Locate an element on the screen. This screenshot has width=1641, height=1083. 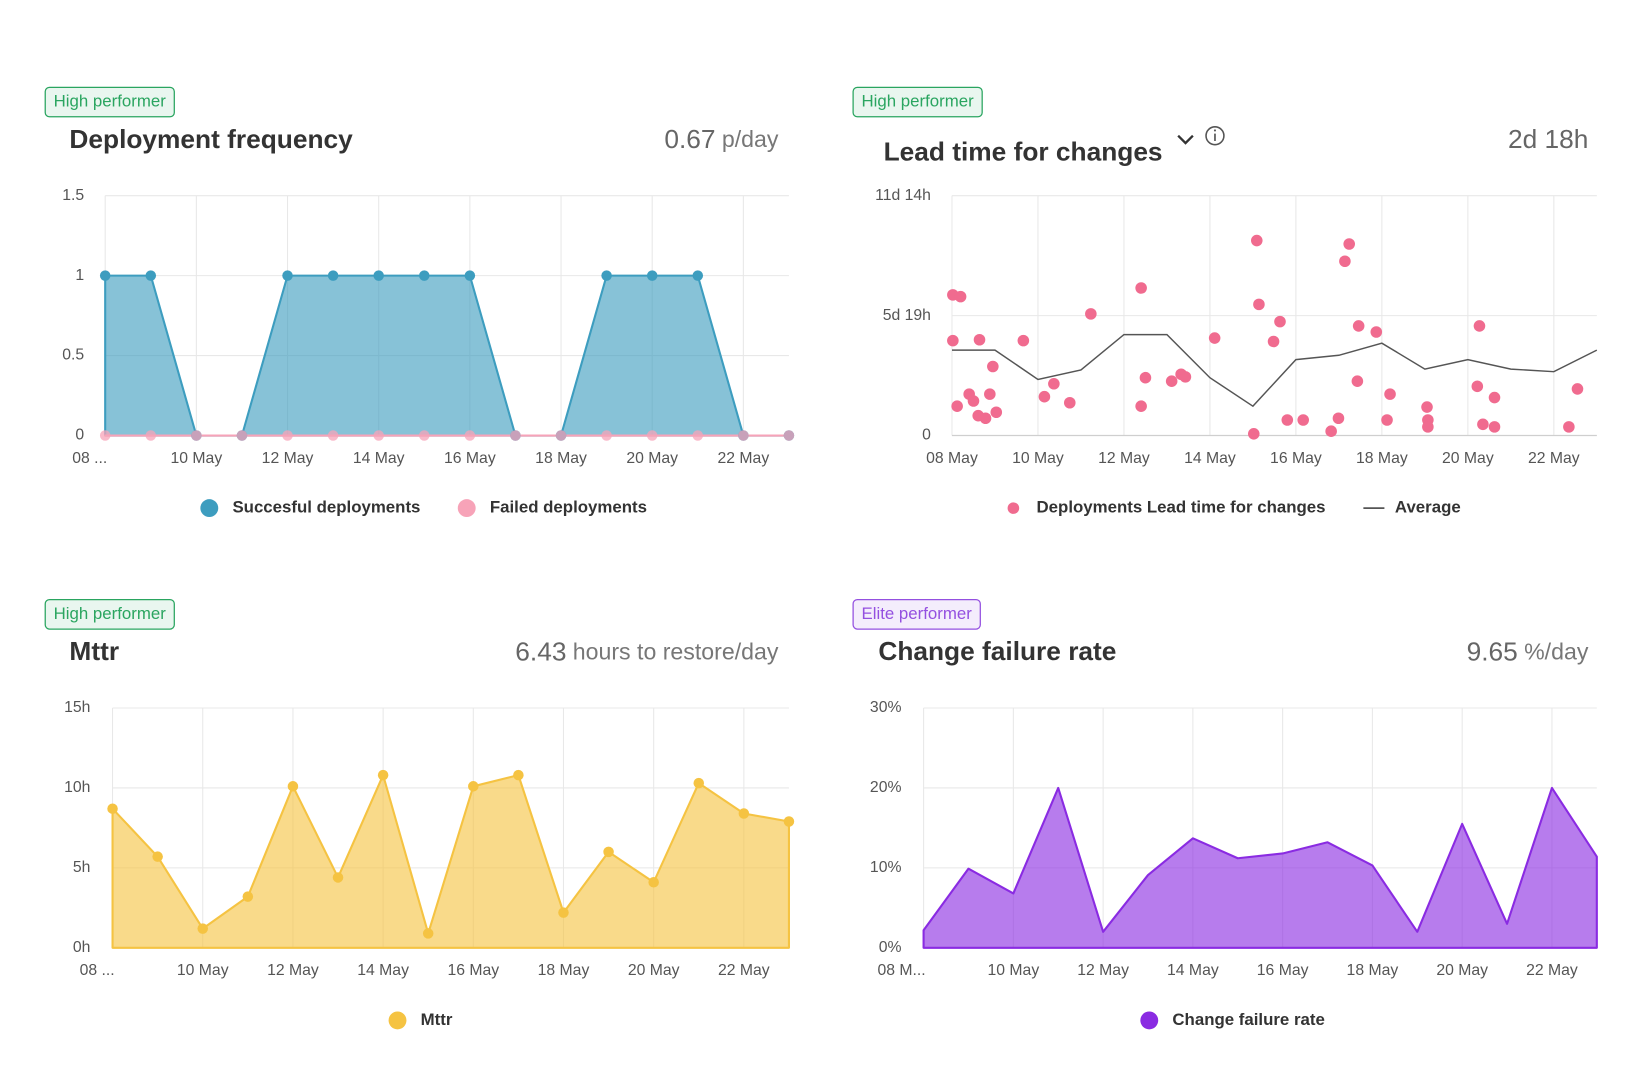
legend-item: Change failure rate is located at coordinates (1232, 1020).